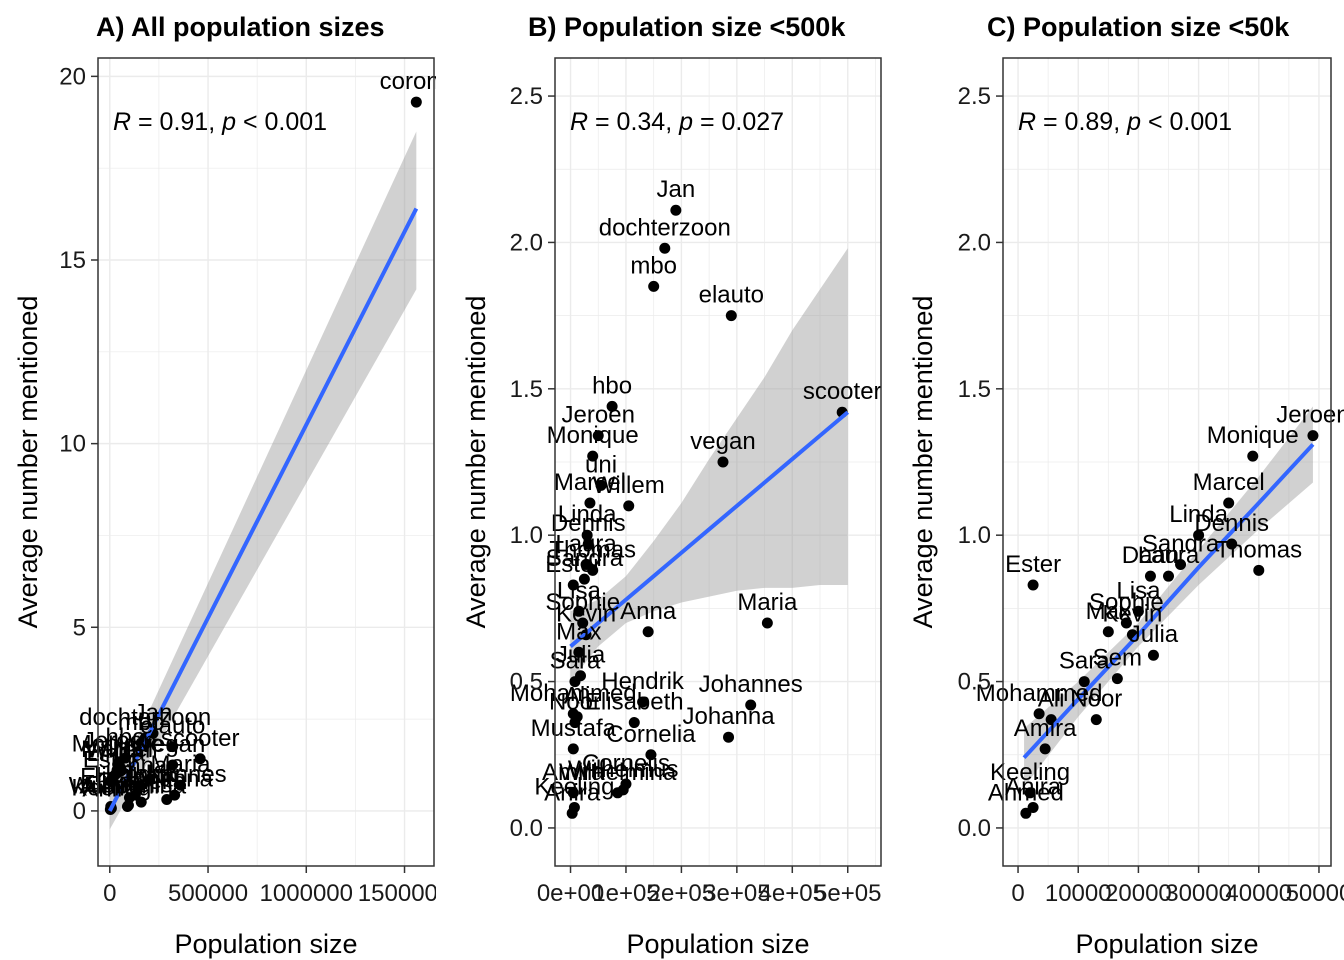 The height and width of the screenshot is (960, 1344). What do you see at coordinates (136, 774) in the screenshot?
I see `point-label: Hendrik` at bounding box center [136, 774].